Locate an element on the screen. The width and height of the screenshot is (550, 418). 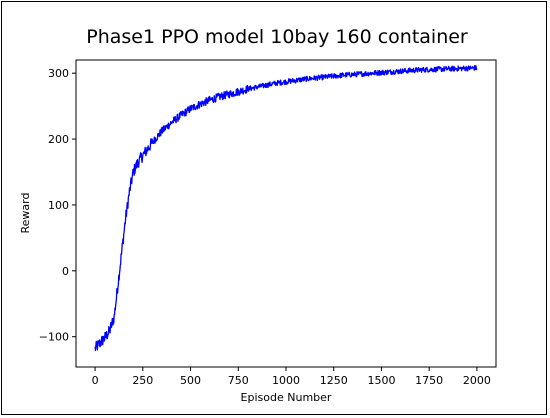
x-axis: 0 250 500 750 1000 1250 1500 1750 2000 is located at coordinates (291, 377).